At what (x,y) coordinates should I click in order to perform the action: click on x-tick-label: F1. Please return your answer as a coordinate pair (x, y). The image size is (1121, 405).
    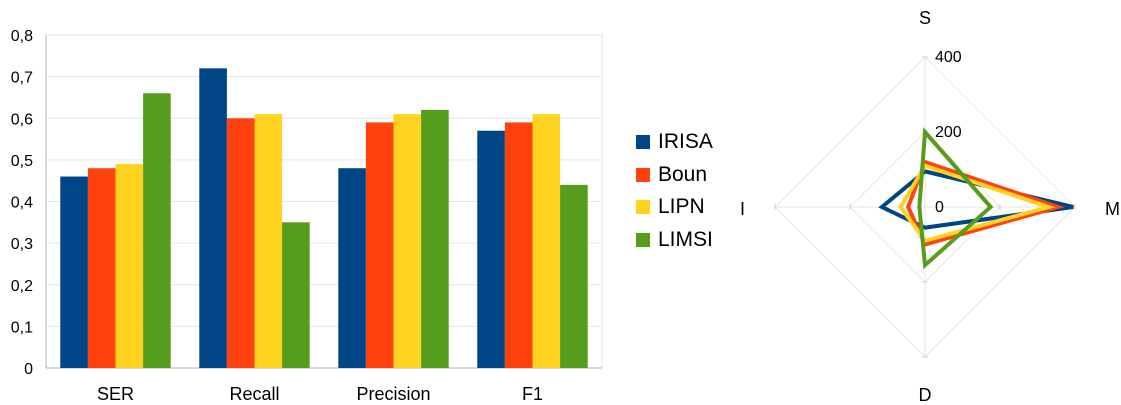
    Looking at the image, I should click on (532, 394).